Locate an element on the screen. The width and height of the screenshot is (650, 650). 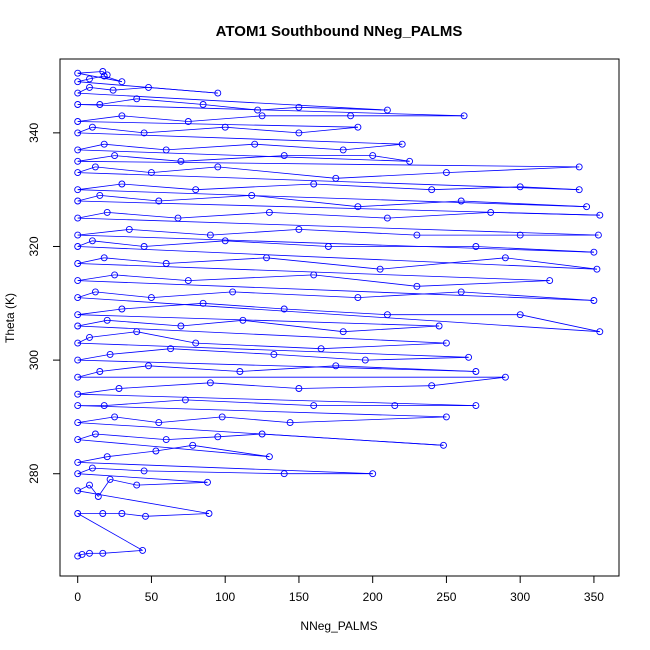
x-tick-label: 150 is located at coordinates (299, 597).